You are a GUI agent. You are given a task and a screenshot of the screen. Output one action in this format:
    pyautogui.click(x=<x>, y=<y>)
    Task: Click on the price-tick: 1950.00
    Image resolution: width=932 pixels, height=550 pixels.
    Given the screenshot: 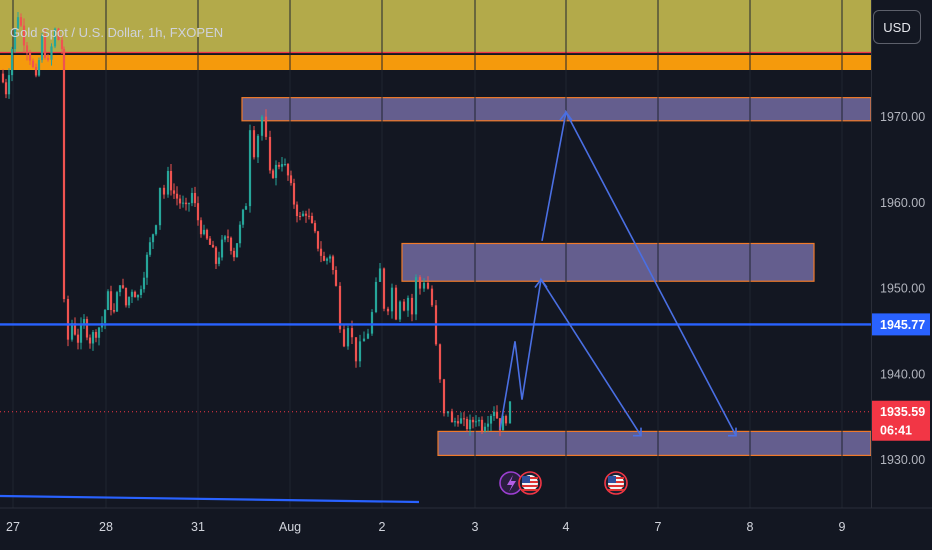 What is the action you would take?
    pyautogui.click(x=902, y=289)
    